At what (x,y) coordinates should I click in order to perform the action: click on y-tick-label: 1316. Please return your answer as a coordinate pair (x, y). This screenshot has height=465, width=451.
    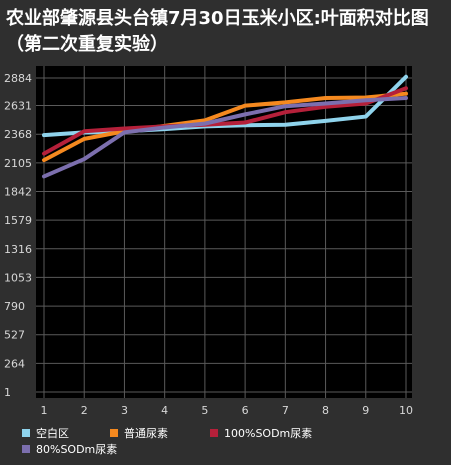
    Looking at the image, I should click on (18, 249).